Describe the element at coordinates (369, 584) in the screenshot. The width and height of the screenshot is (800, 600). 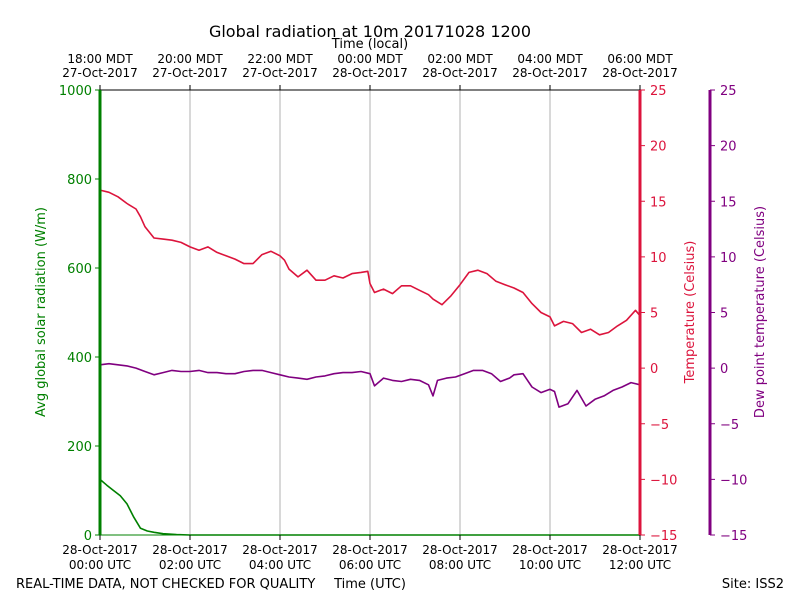
I see `bottom-axis-label: Time (UTC)` at that location.